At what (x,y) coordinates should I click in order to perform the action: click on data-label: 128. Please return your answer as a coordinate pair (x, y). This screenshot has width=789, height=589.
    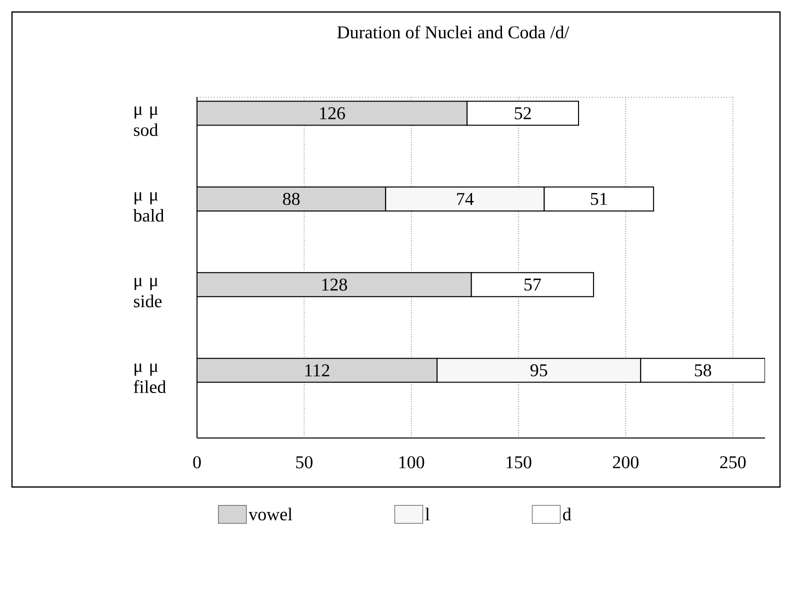
    Looking at the image, I should click on (334, 284).